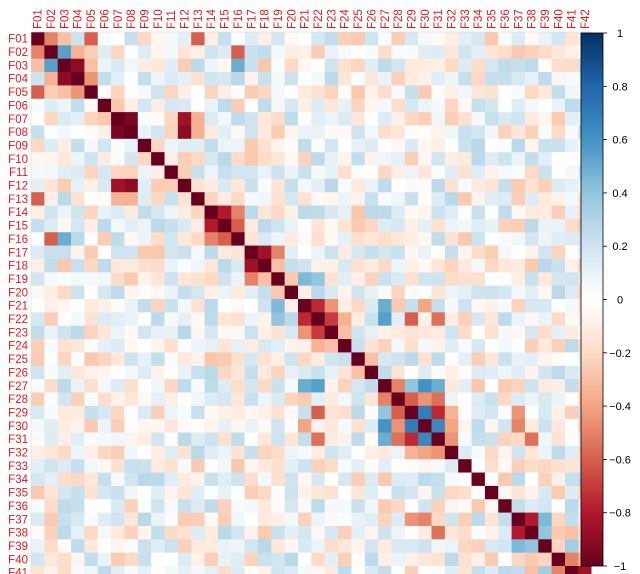  Describe the element at coordinates (18, 293) in the screenshot. I see `row-label: F20` at that location.